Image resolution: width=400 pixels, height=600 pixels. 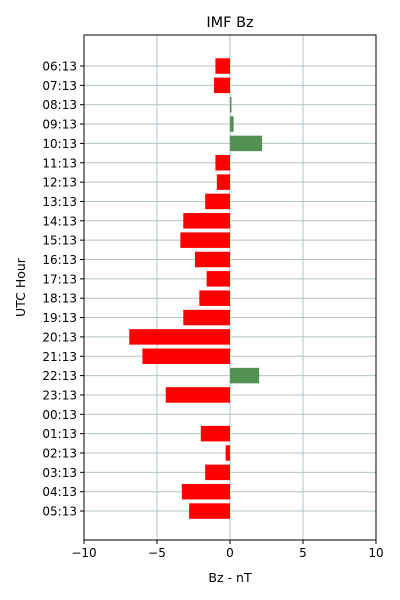 What do you see at coordinates (59, 376) in the screenshot?
I see `y-tick-label: 22:13` at bounding box center [59, 376].